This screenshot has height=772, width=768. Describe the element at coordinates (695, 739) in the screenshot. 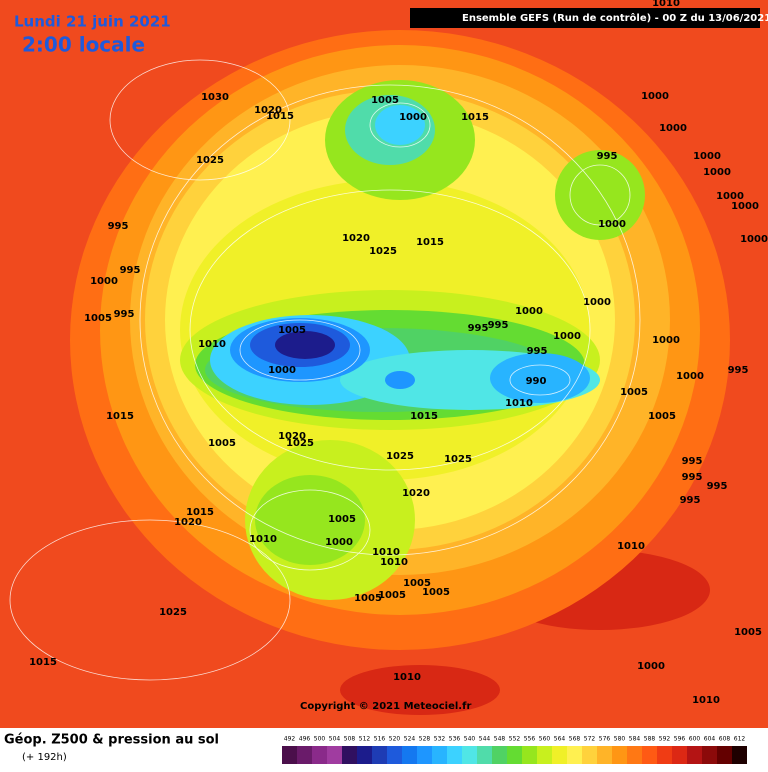

I see `colorbar-label: 600` at that location.